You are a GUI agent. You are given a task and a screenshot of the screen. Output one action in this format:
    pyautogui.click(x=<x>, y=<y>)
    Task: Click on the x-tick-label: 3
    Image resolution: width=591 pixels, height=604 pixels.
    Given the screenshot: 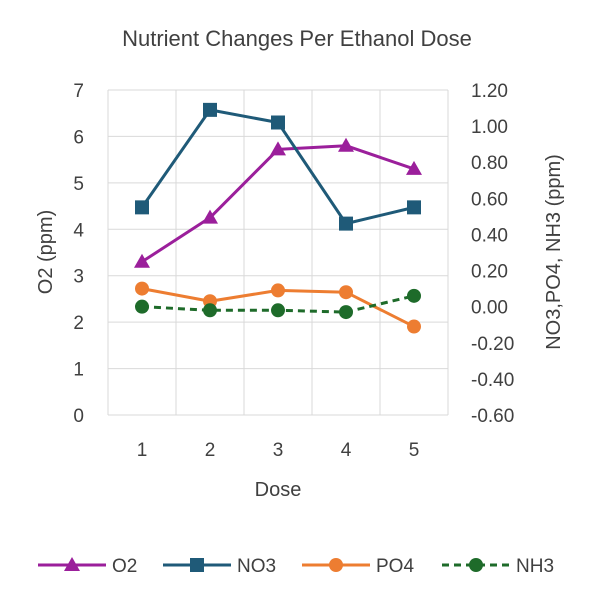 What is the action you would take?
    pyautogui.click(x=278, y=450)
    